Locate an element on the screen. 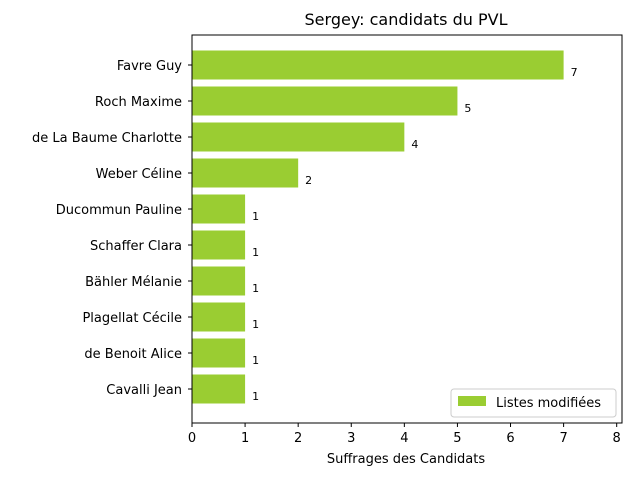  x-tick-label: 2 is located at coordinates (298, 438).